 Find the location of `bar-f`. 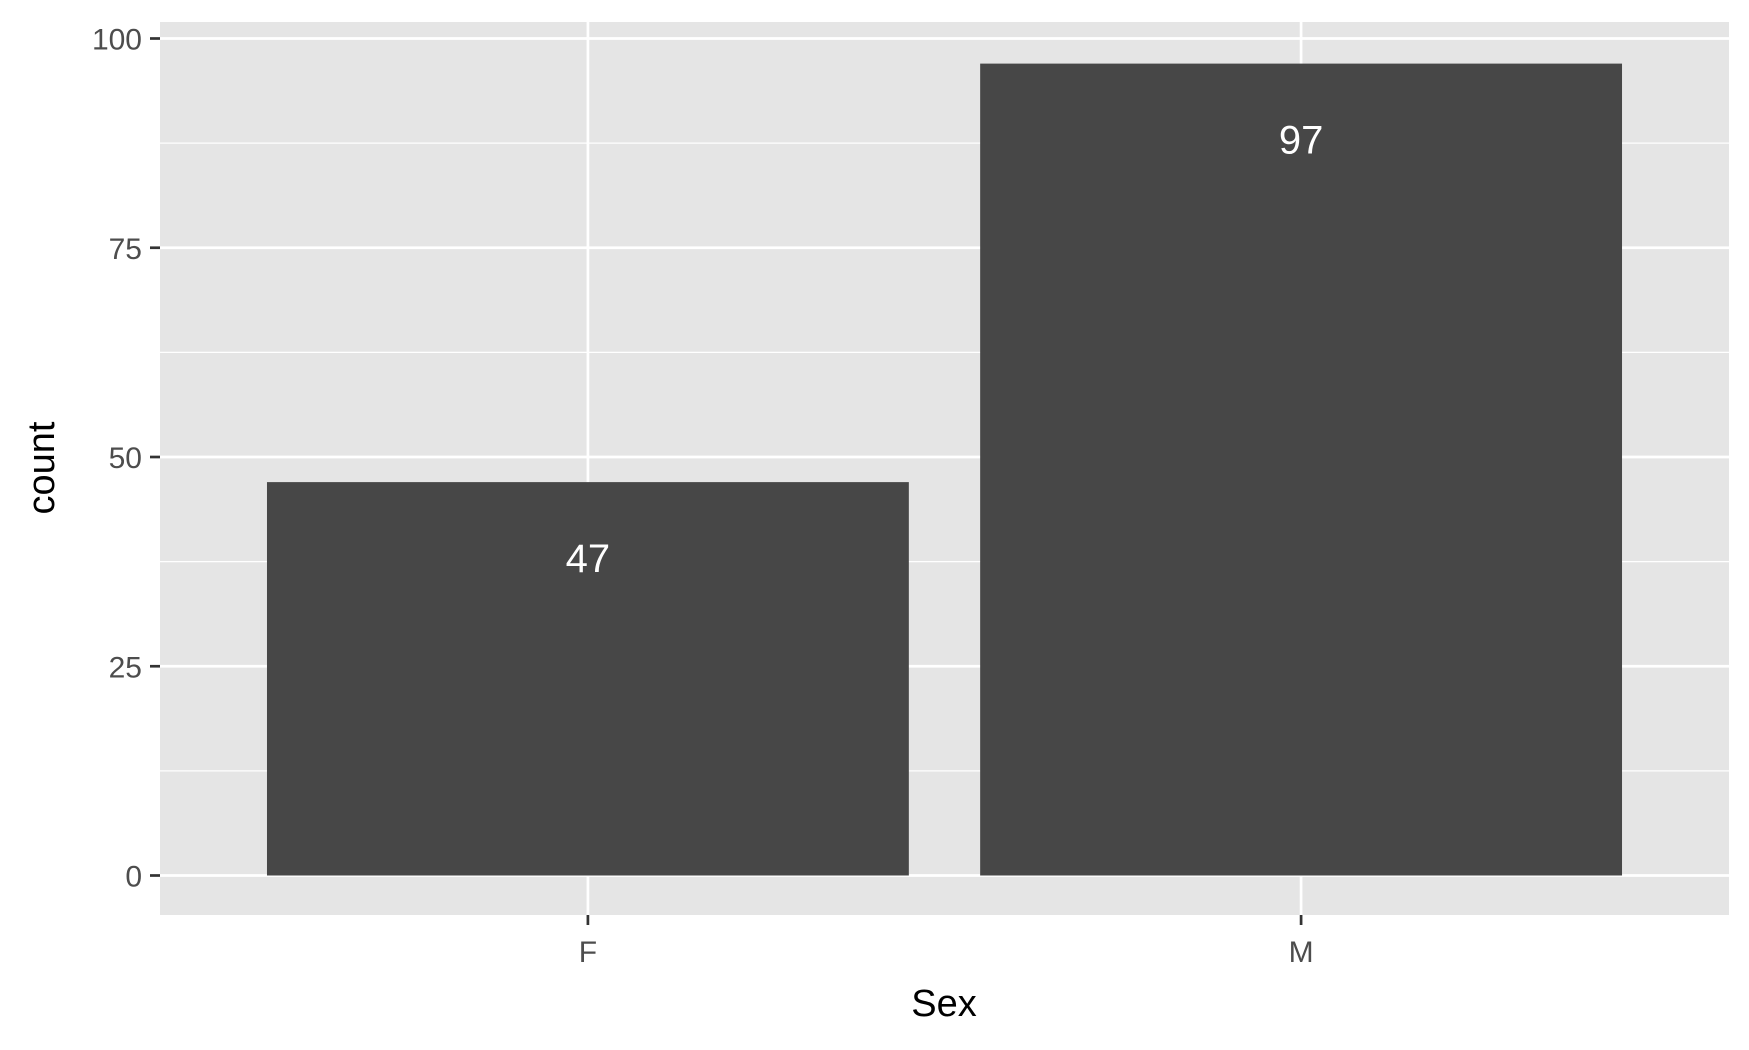

bar-f is located at coordinates (587, 679).